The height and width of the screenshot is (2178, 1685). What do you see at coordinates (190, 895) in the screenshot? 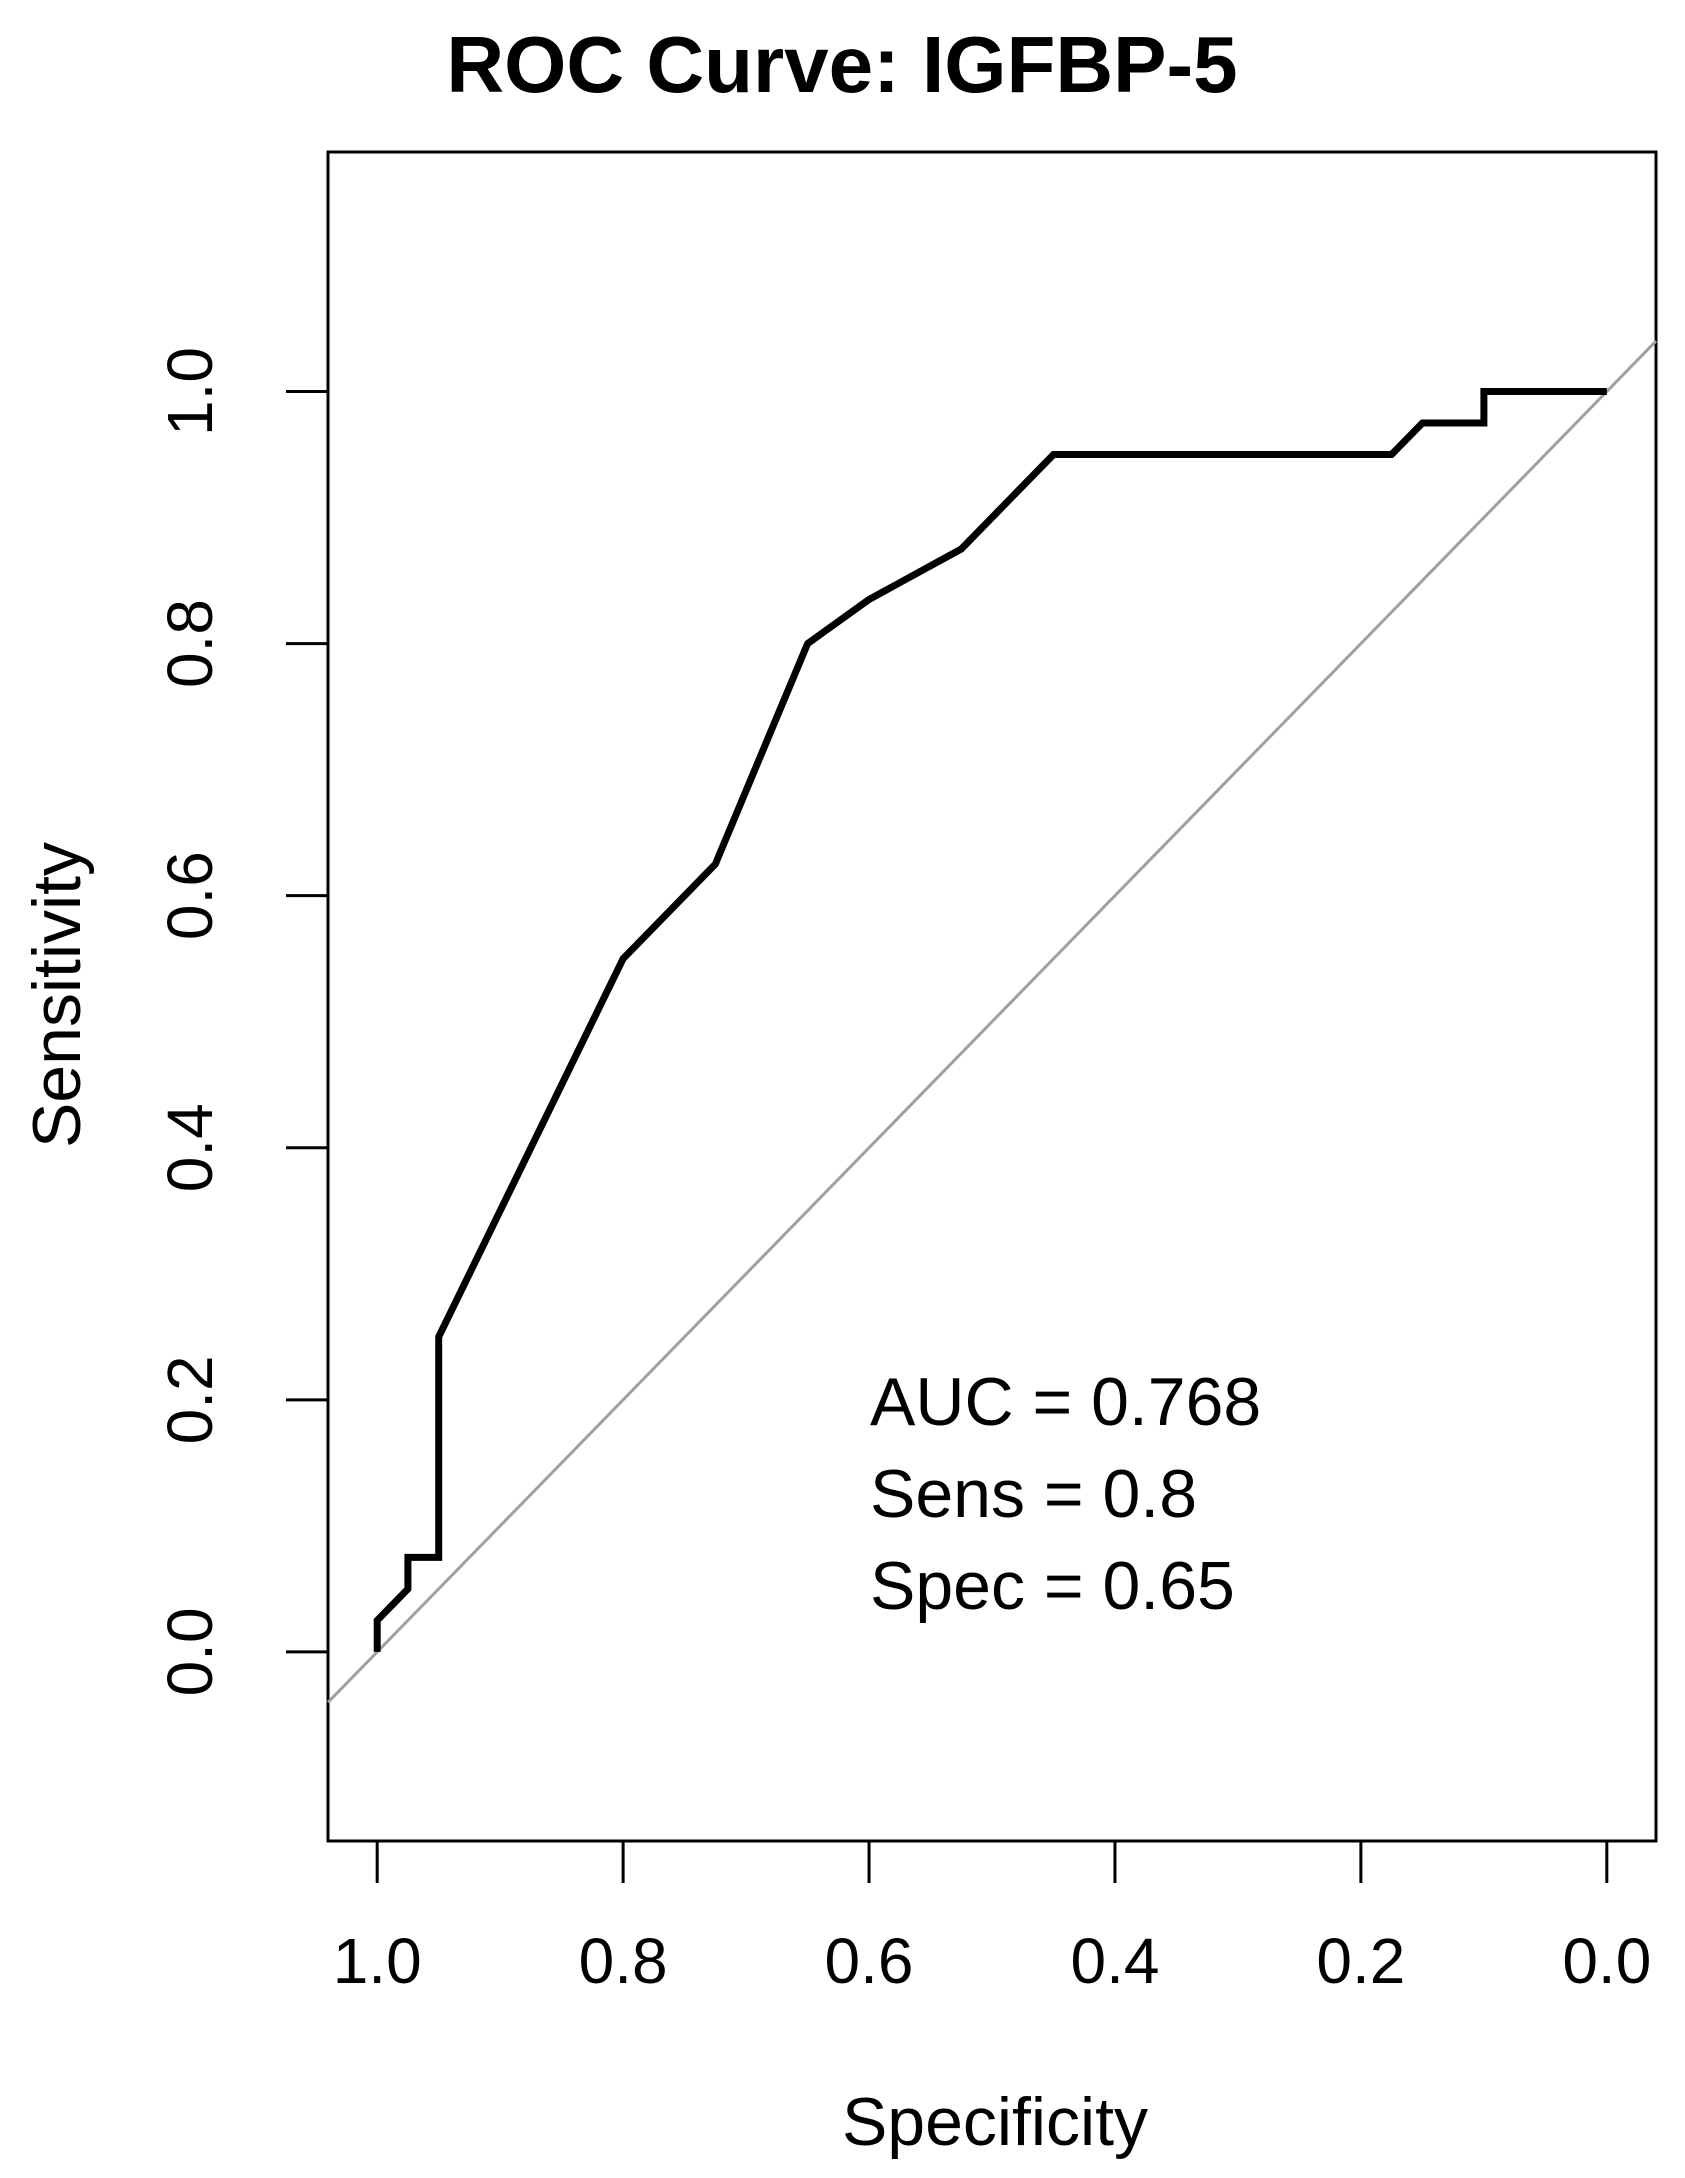
I see `y-tick-label: 0.6` at bounding box center [190, 895].